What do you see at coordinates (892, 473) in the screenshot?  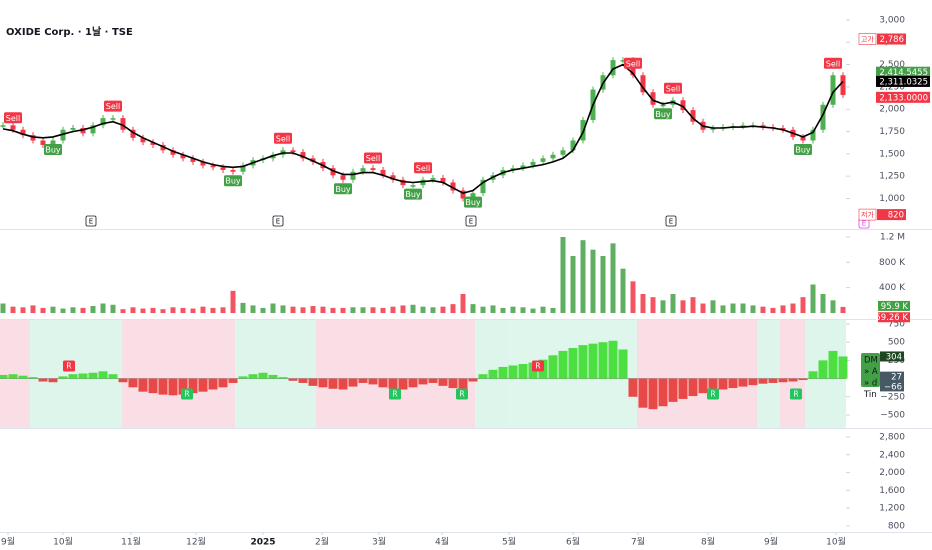 I see `y-tick-label: 2,000` at bounding box center [892, 473].